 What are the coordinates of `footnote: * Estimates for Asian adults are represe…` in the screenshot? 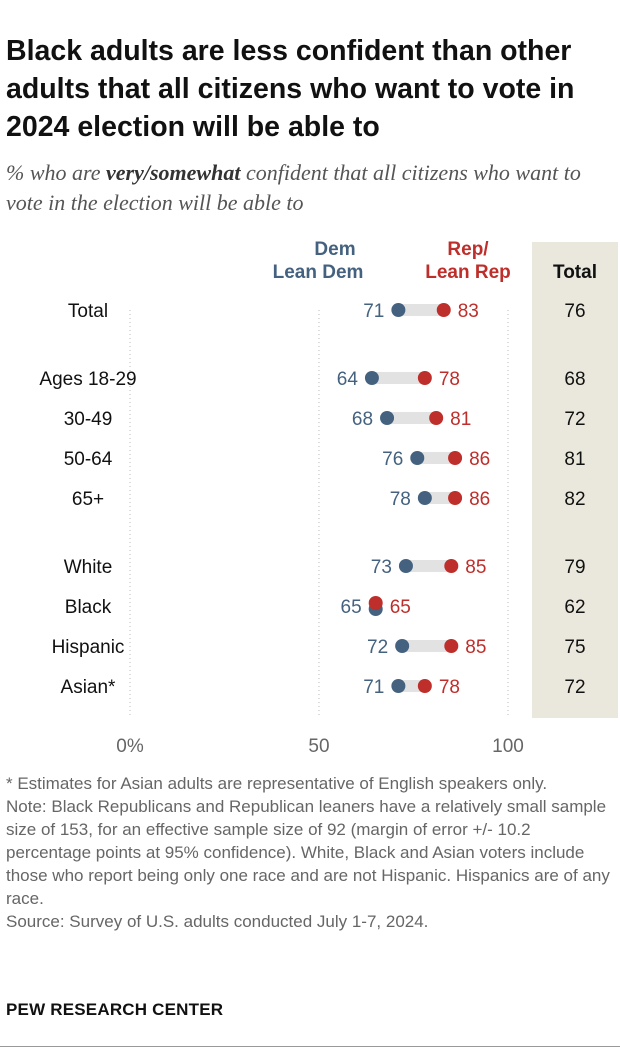 It's located at (277, 783).